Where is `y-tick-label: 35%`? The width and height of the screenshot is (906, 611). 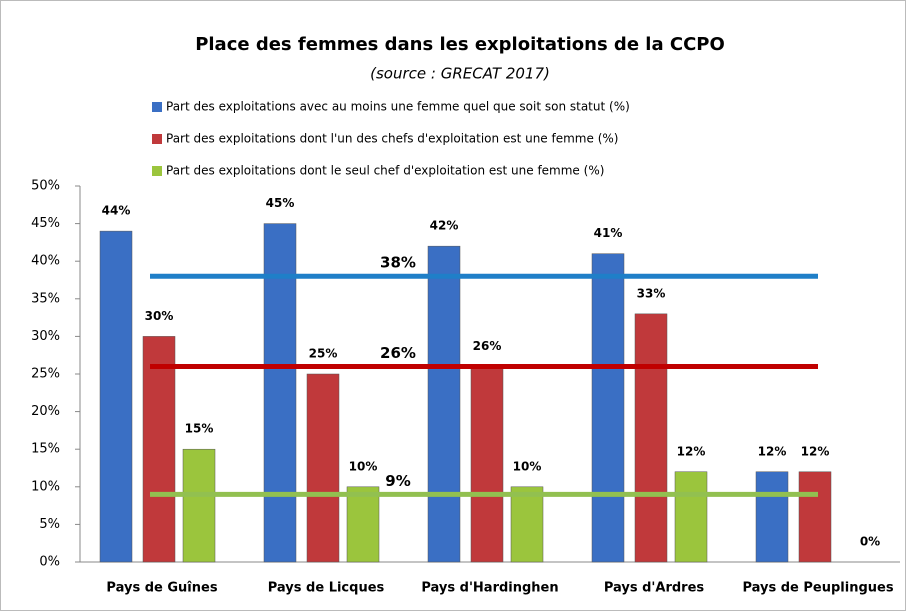 y-tick-label: 35% is located at coordinates (45, 298).